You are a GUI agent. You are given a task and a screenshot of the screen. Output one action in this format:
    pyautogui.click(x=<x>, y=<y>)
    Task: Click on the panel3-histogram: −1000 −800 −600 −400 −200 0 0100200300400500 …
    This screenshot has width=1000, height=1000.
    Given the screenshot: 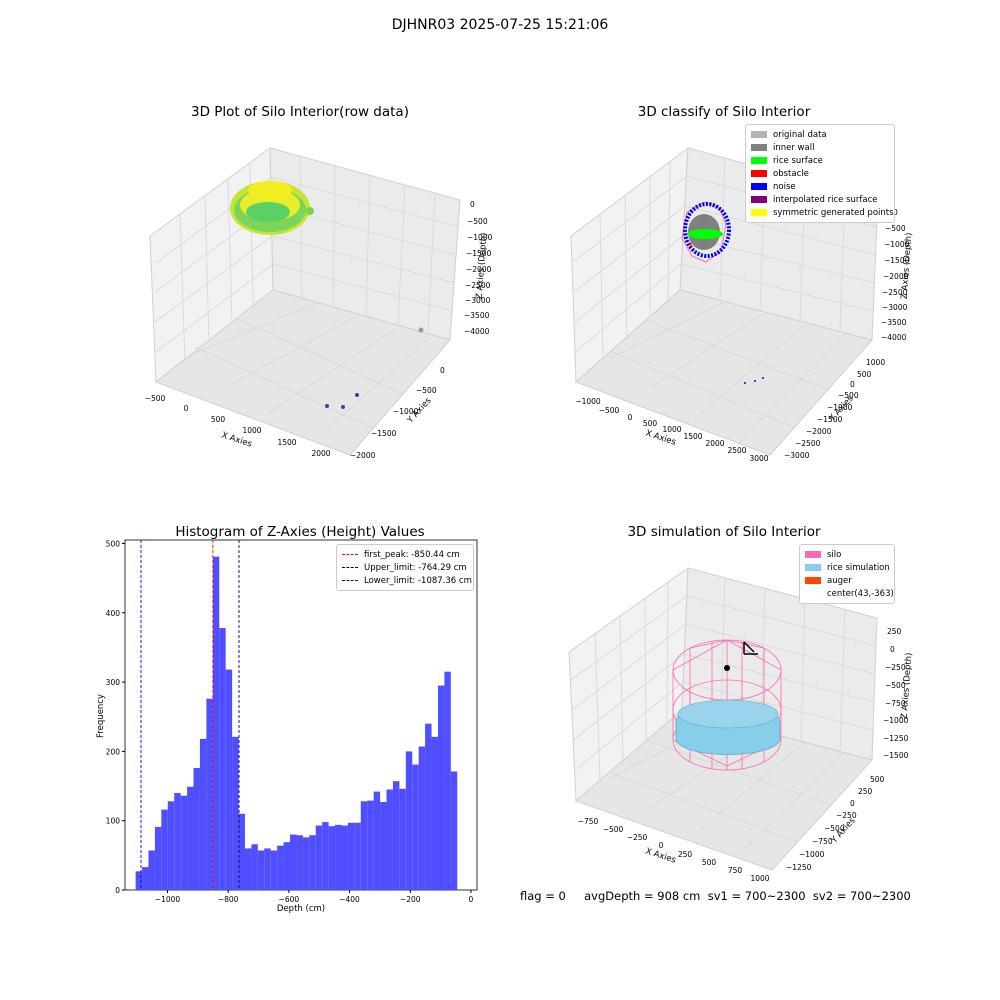 What is the action you would take?
    pyautogui.click(x=287, y=726)
    